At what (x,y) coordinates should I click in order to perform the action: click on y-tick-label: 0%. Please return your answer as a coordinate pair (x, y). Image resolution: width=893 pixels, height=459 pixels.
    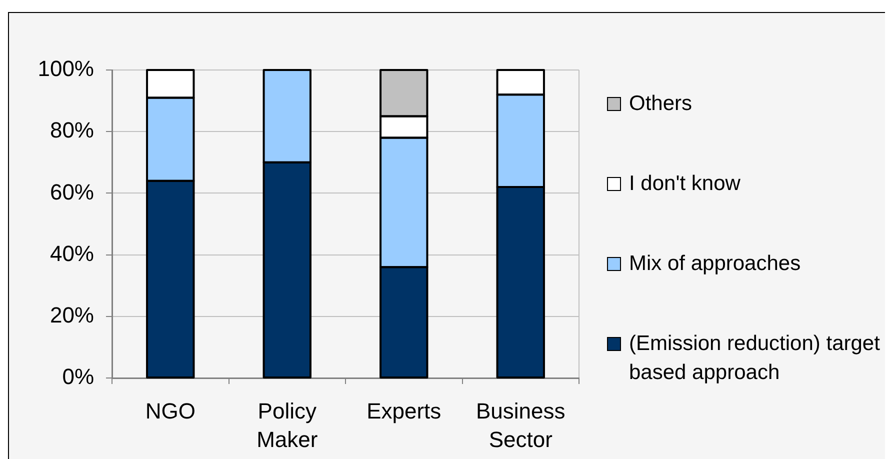
    Looking at the image, I should click on (78, 377).